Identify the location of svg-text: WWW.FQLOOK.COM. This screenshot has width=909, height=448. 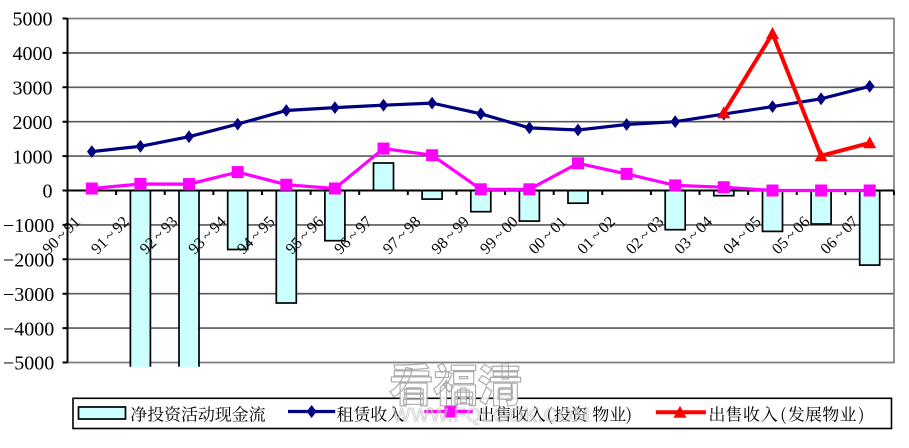
(492, 415).